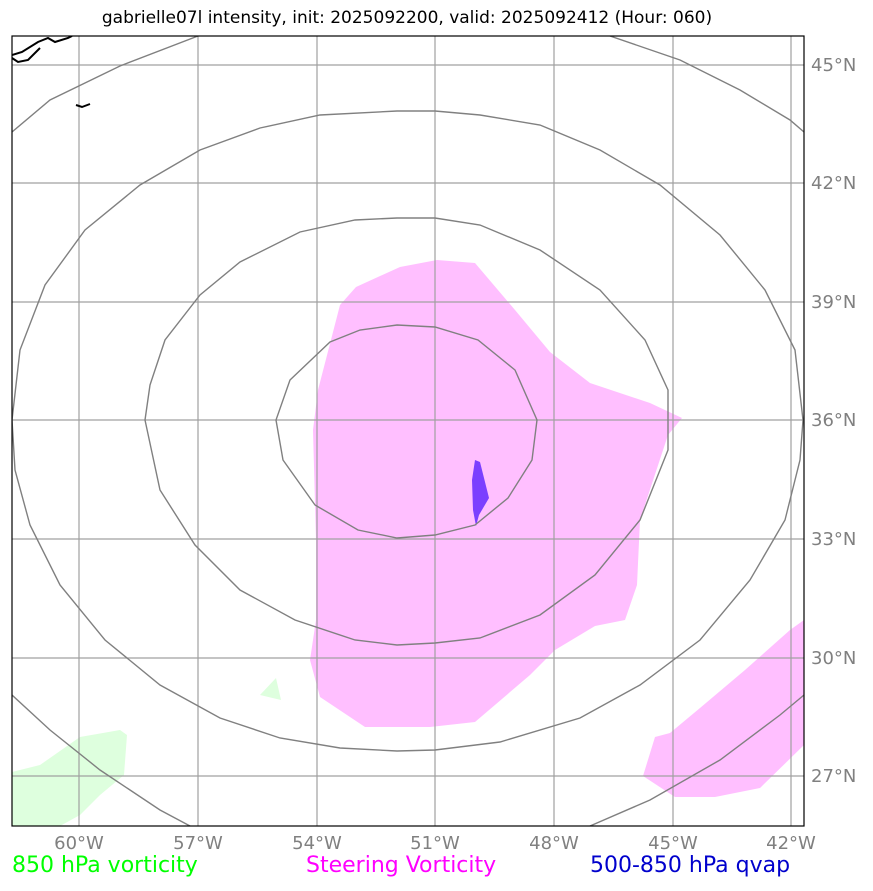 Image resolution: width=873 pixels, height=891 pixels. What do you see at coordinates (317, 843) in the screenshot?
I see `lon-label: 54°W` at bounding box center [317, 843].